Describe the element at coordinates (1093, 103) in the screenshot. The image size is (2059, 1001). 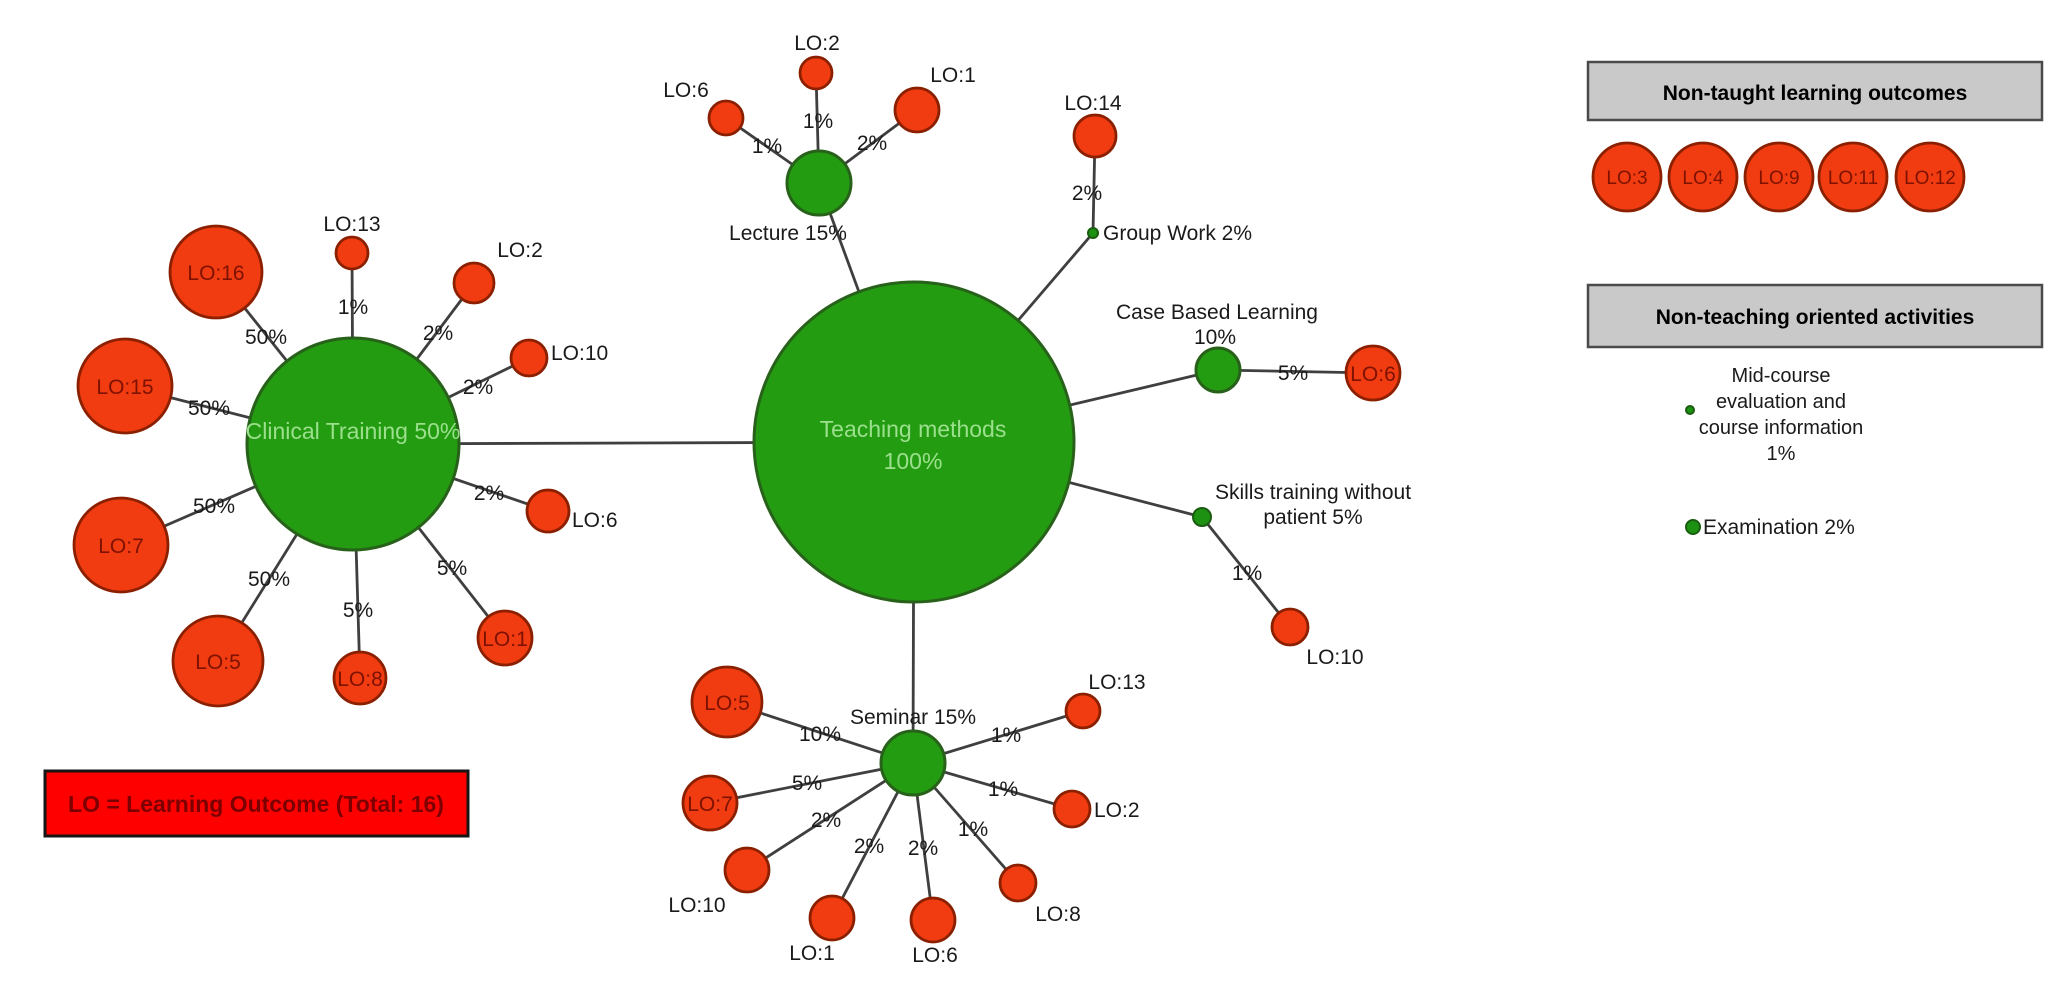
I see `lo14-label: LO:14` at that location.